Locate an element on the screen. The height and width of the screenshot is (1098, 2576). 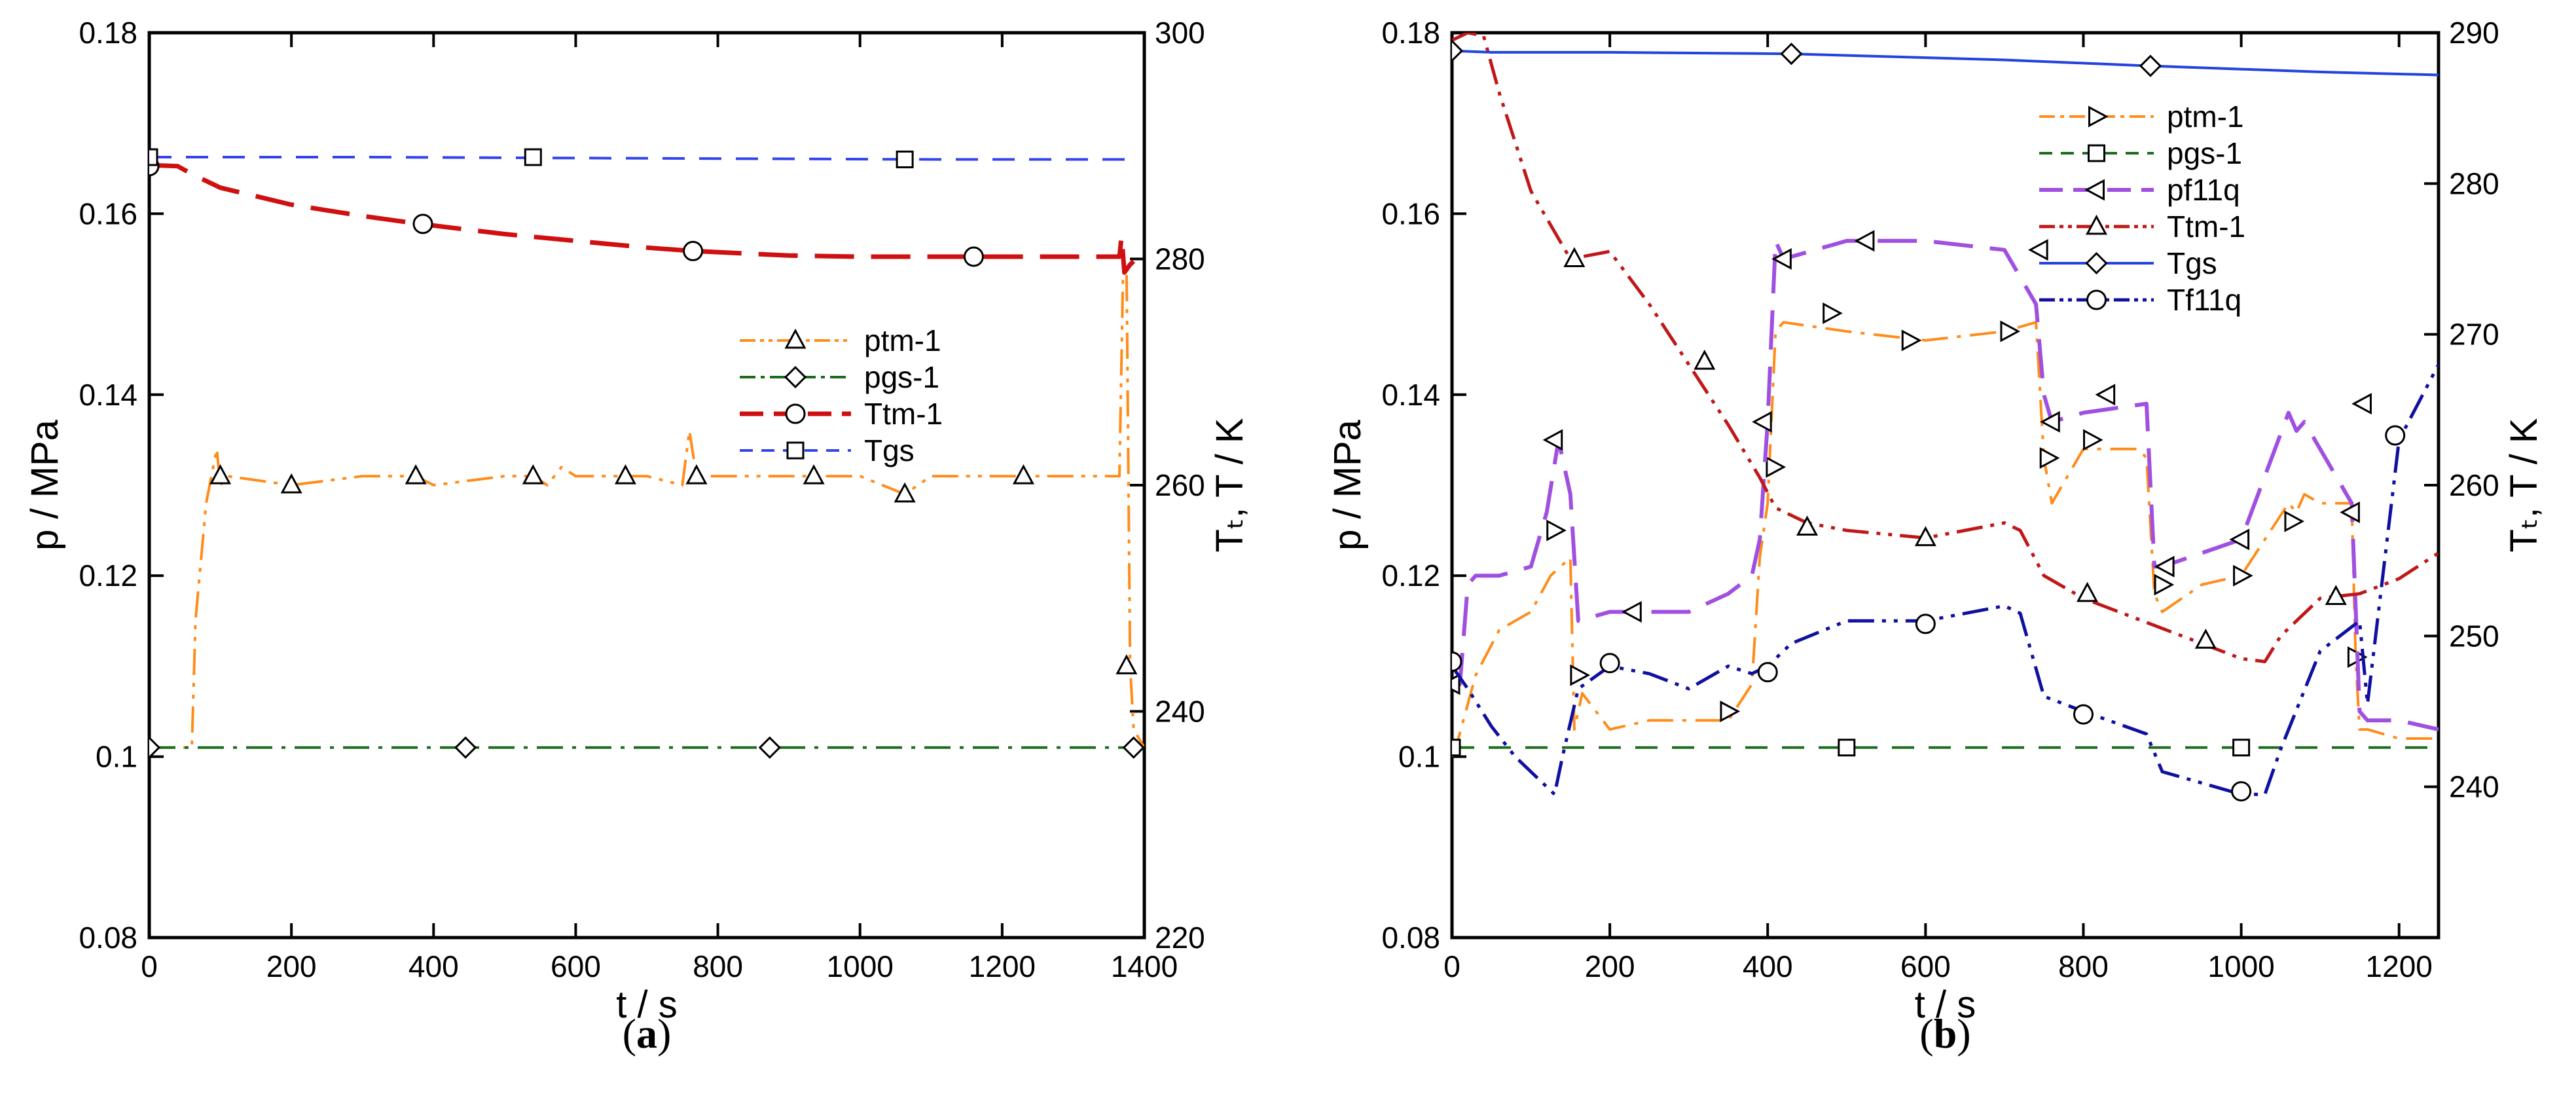
legend-label-Tgs: Tgs is located at coordinates (2192, 263).